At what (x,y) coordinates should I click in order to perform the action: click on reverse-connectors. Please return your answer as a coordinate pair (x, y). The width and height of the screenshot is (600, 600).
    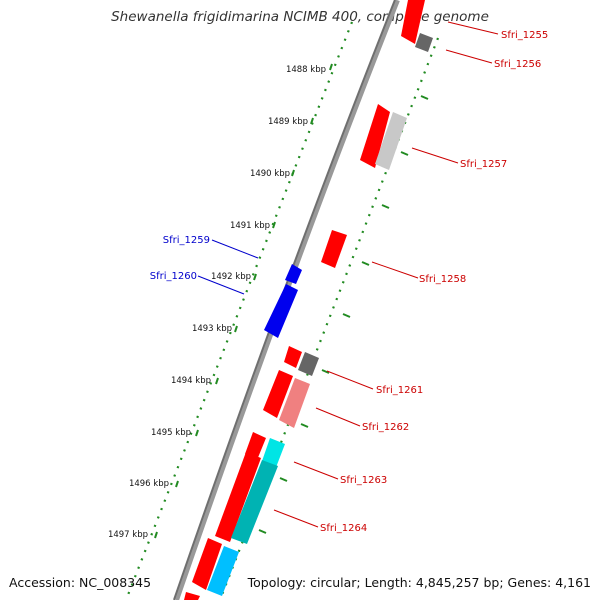
    Looking at the image, I should click on (228, 267).